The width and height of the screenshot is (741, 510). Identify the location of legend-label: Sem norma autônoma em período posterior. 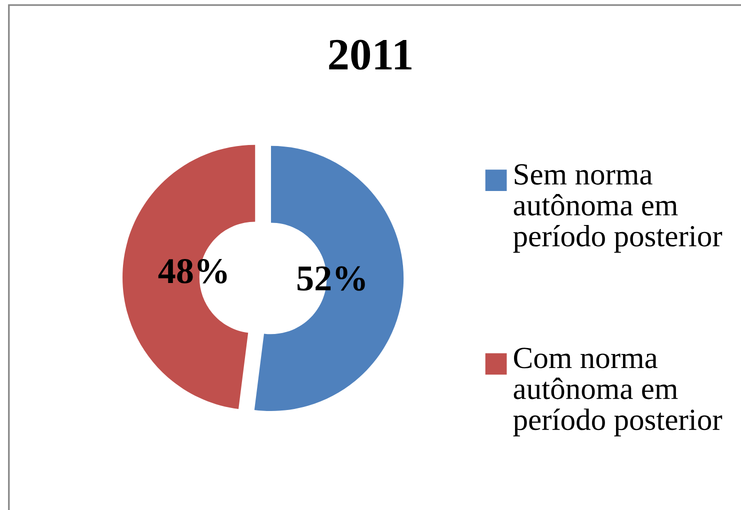
(617, 208).